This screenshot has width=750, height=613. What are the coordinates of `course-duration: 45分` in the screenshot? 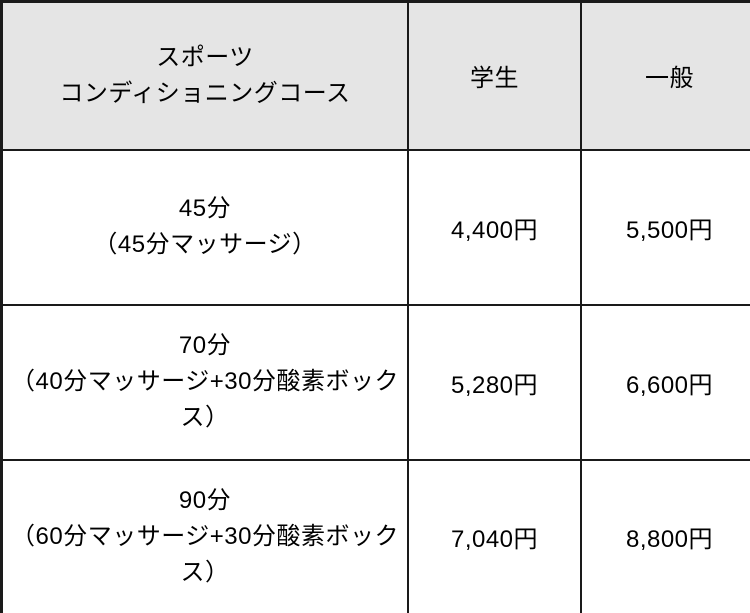 It's located at (205, 208).